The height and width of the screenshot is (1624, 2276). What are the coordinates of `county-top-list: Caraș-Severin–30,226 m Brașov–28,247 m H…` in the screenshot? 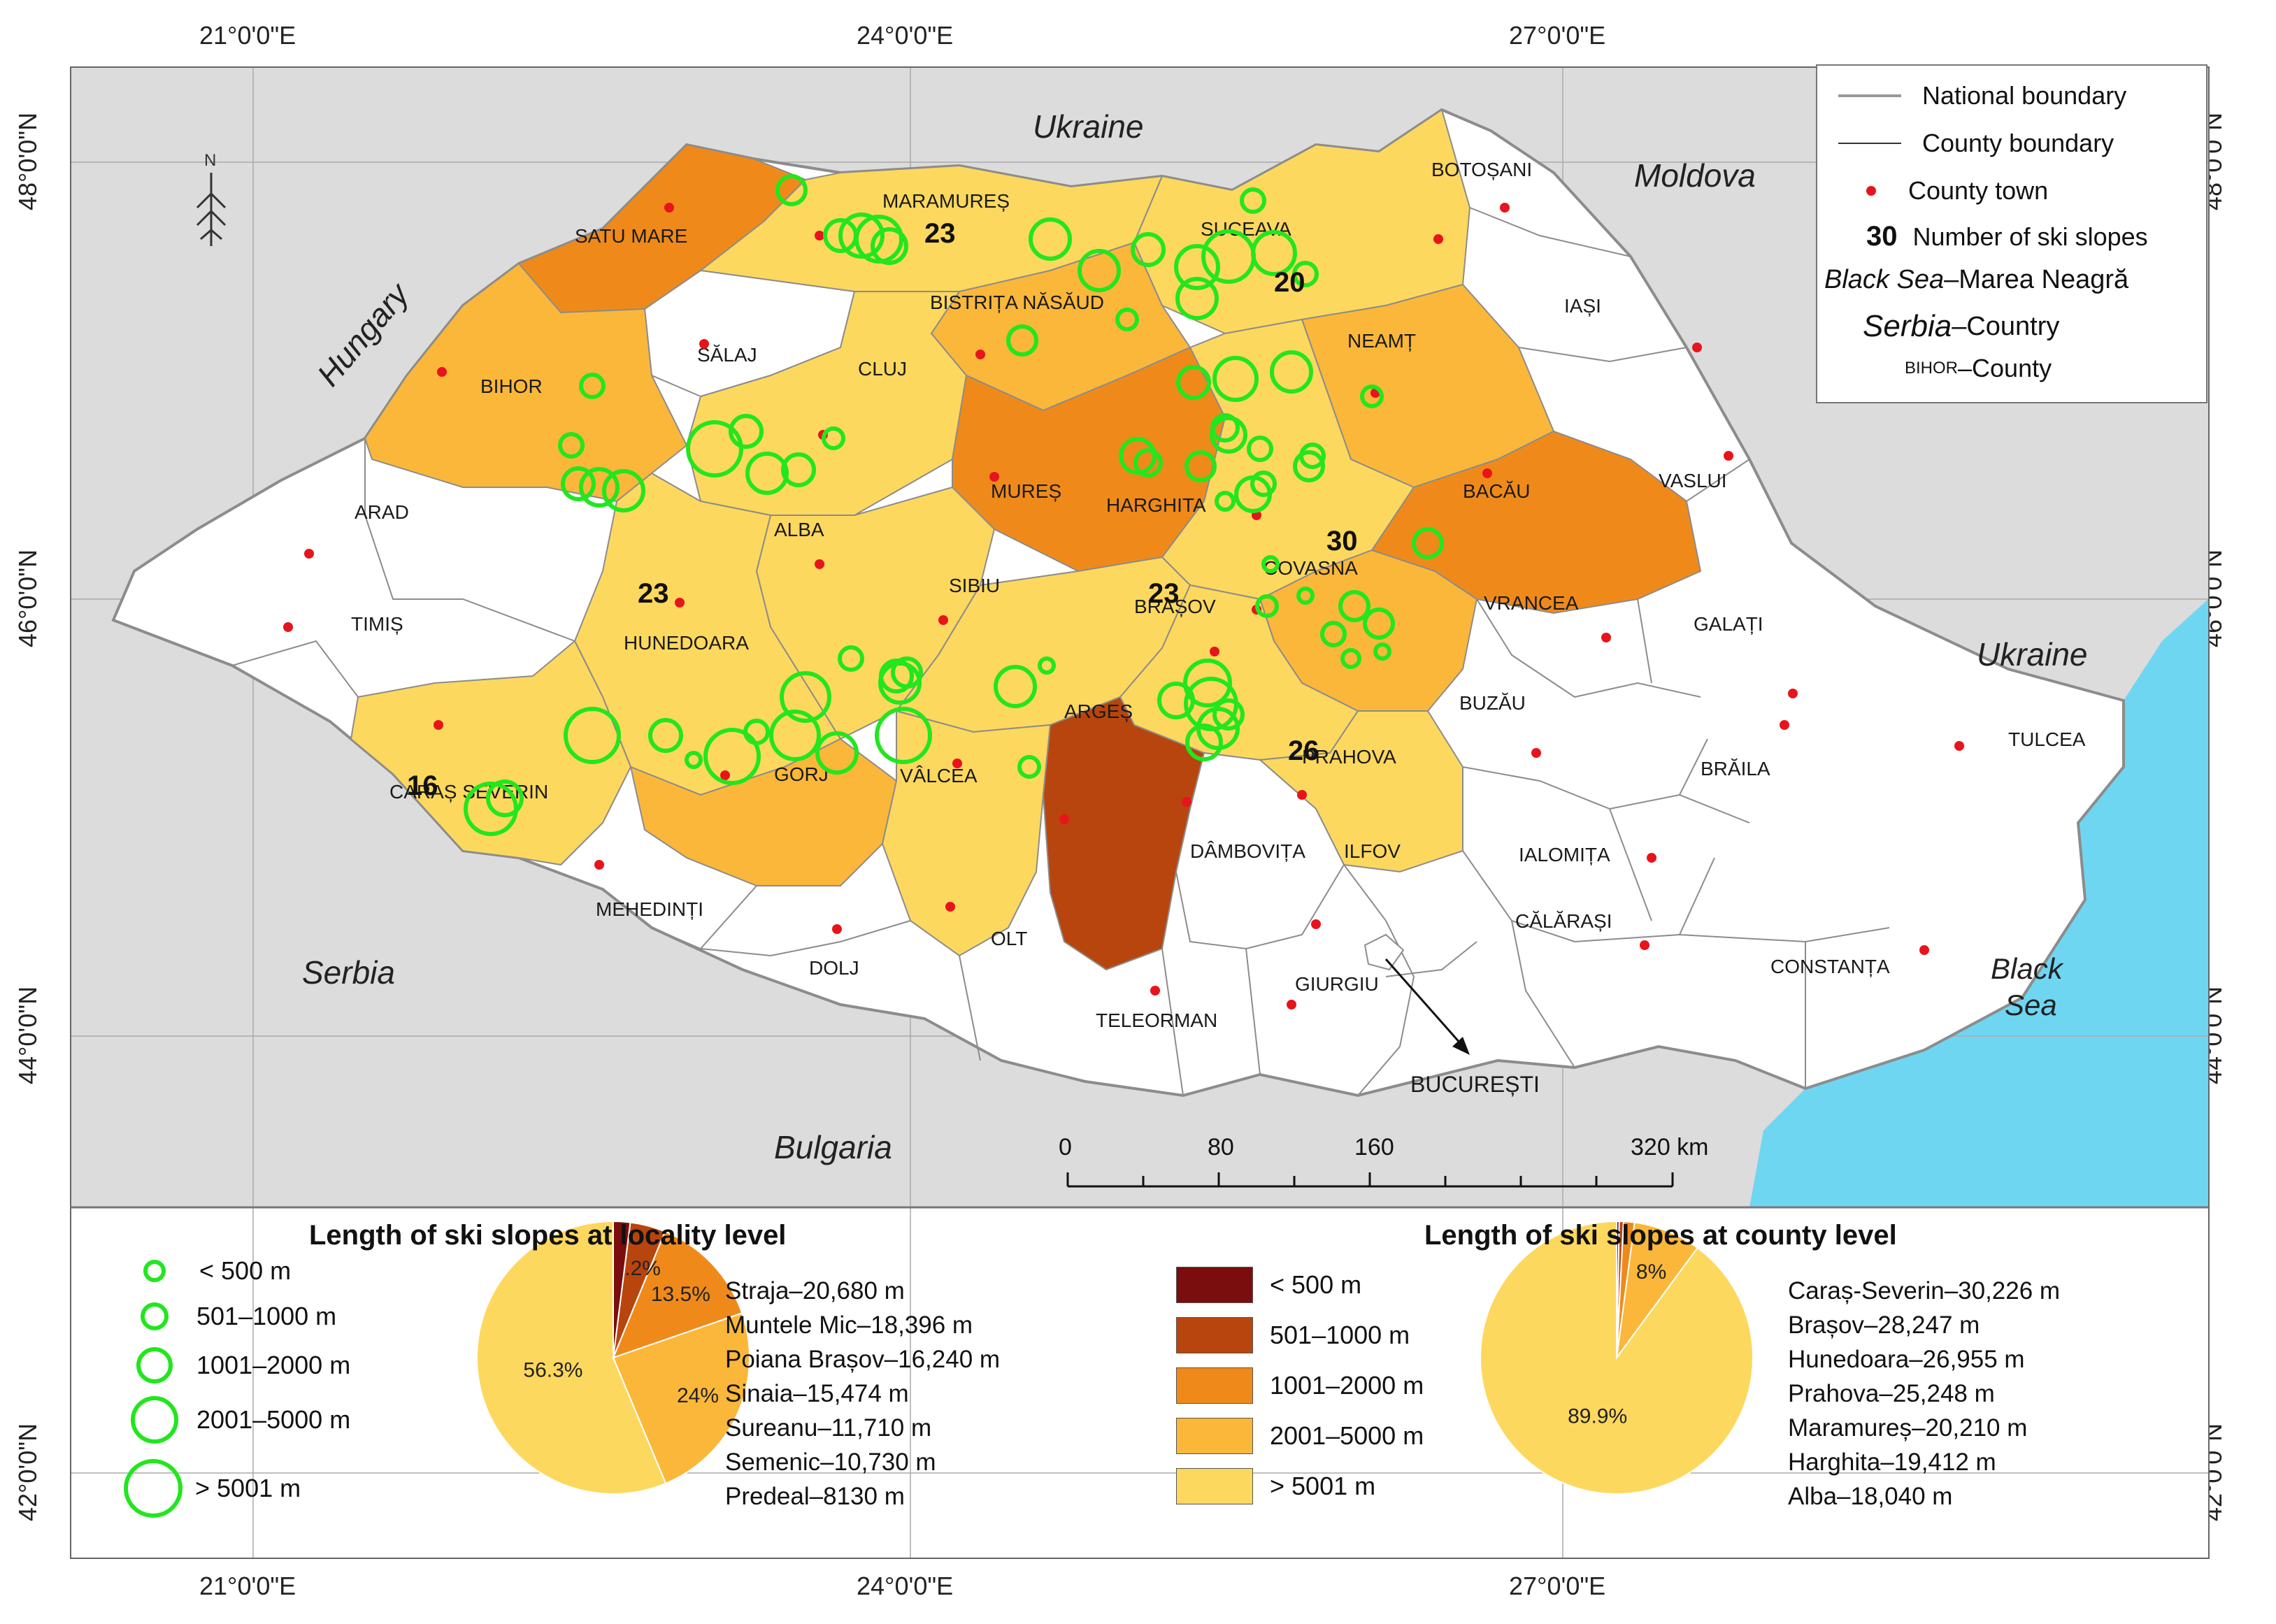 It's located at (1924, 1394).